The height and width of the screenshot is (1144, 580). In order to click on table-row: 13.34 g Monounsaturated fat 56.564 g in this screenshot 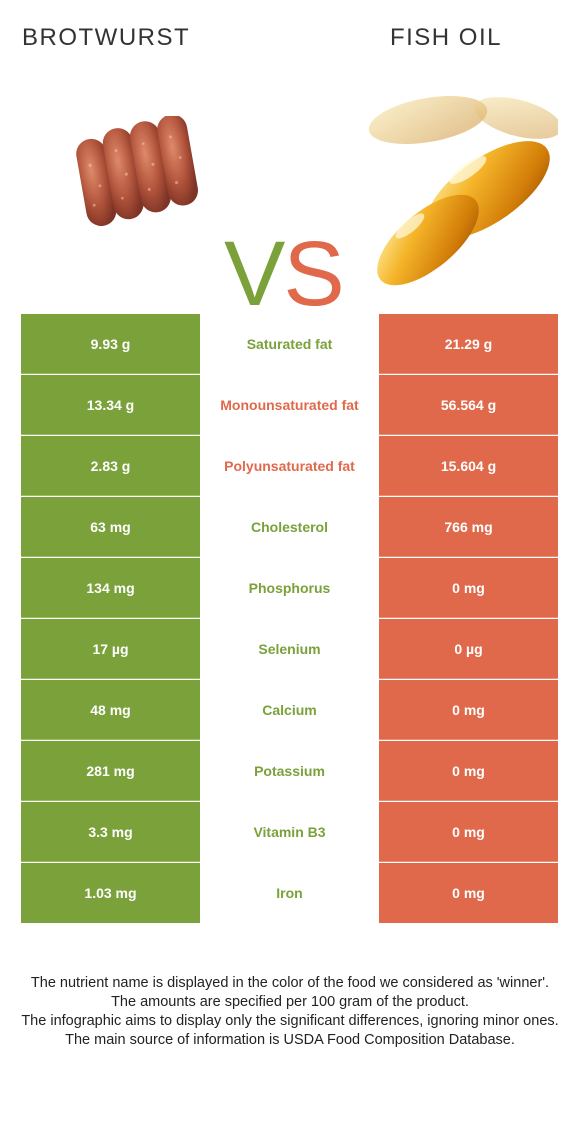, I will do `click(289, 405)`.